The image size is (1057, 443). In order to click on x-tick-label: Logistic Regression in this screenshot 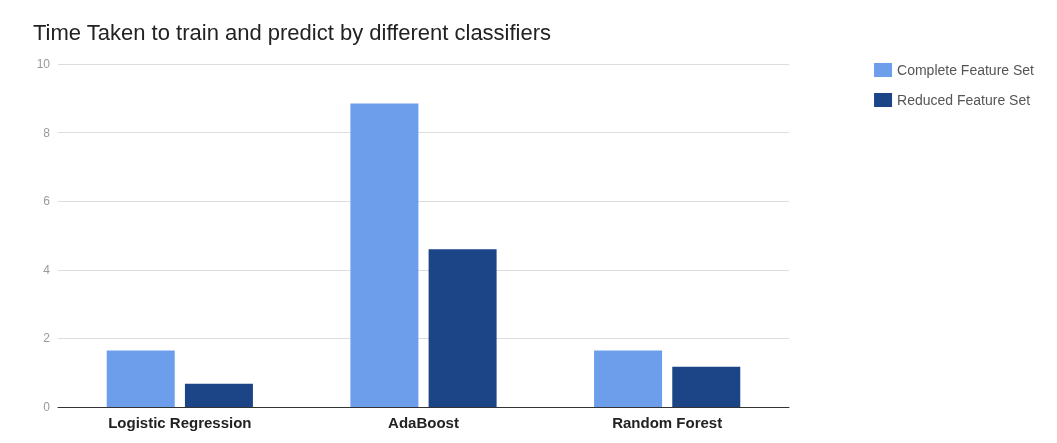, I will do `click(180, 422)`.